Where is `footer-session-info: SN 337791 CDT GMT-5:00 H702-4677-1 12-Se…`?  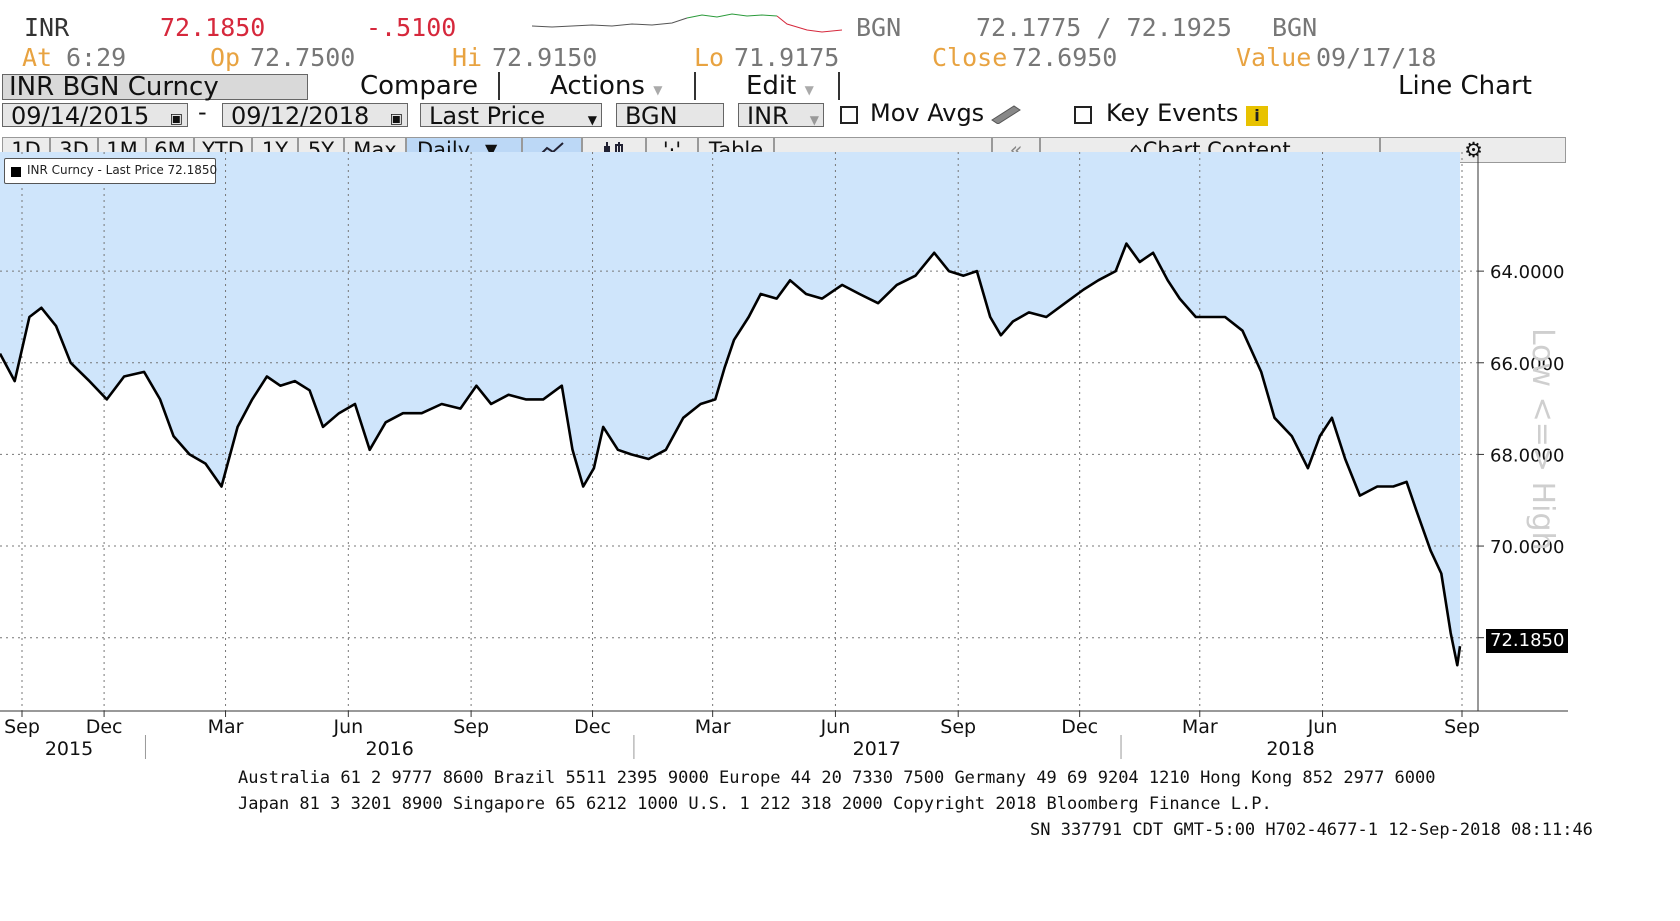 footer-session-info: SN 337791 CDT GMT-5:00 H702-4677-1 12-Se… is located at coordinates (1311, 830).